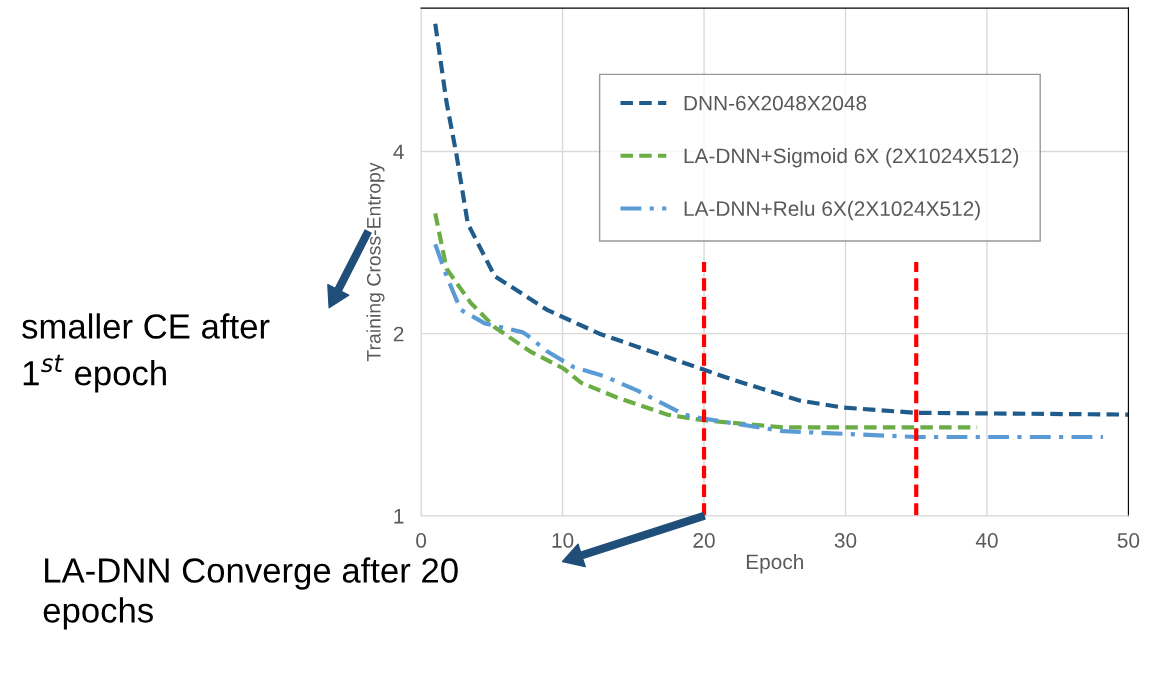 Image resolution: width=1173 pixels, height=677 pixels. I want to click on x-tick-label: 0, so click(421, 540).